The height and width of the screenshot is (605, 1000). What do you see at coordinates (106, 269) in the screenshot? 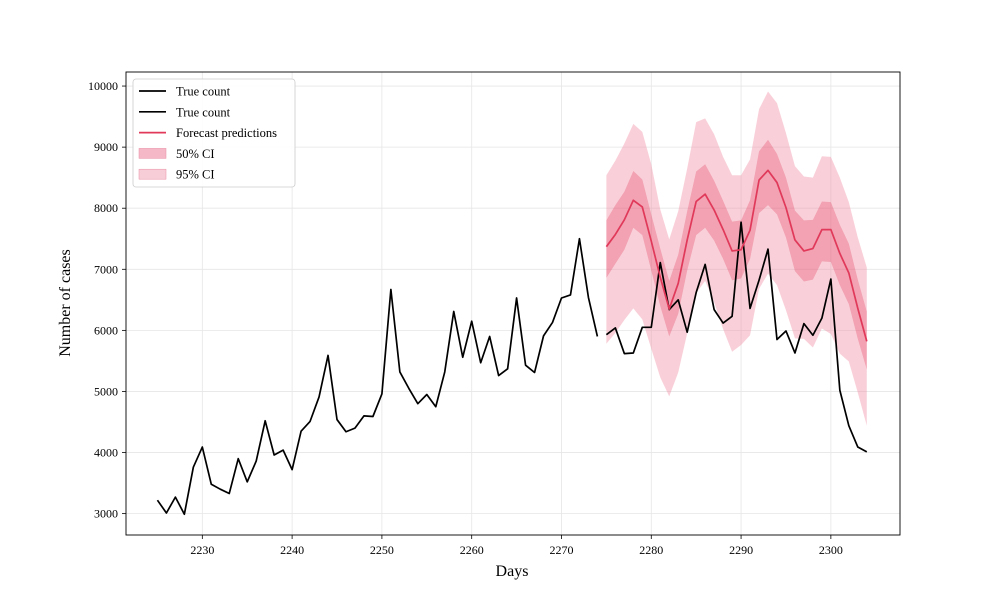
I see `y-tick-label: 7000` at bounding box center [106, 269].